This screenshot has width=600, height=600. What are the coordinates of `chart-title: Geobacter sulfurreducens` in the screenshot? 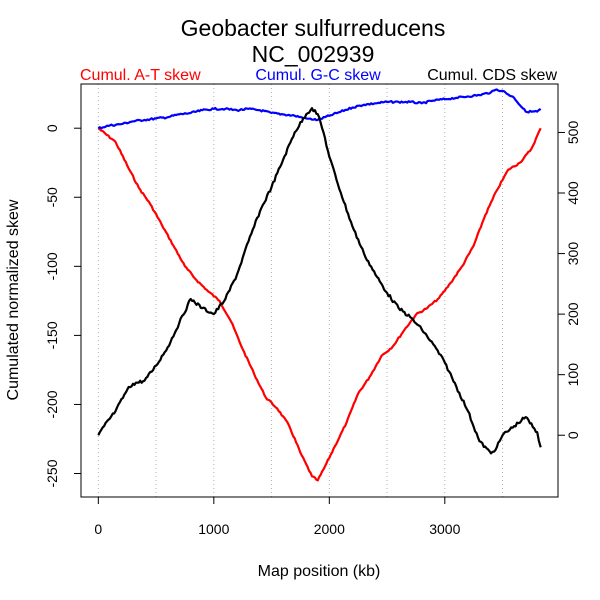 It's located at (313, 28).